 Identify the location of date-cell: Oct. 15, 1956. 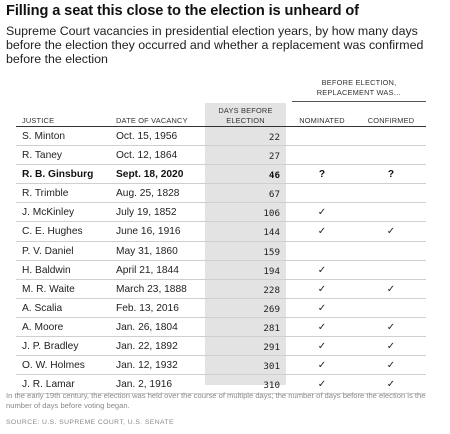
(147, 136).